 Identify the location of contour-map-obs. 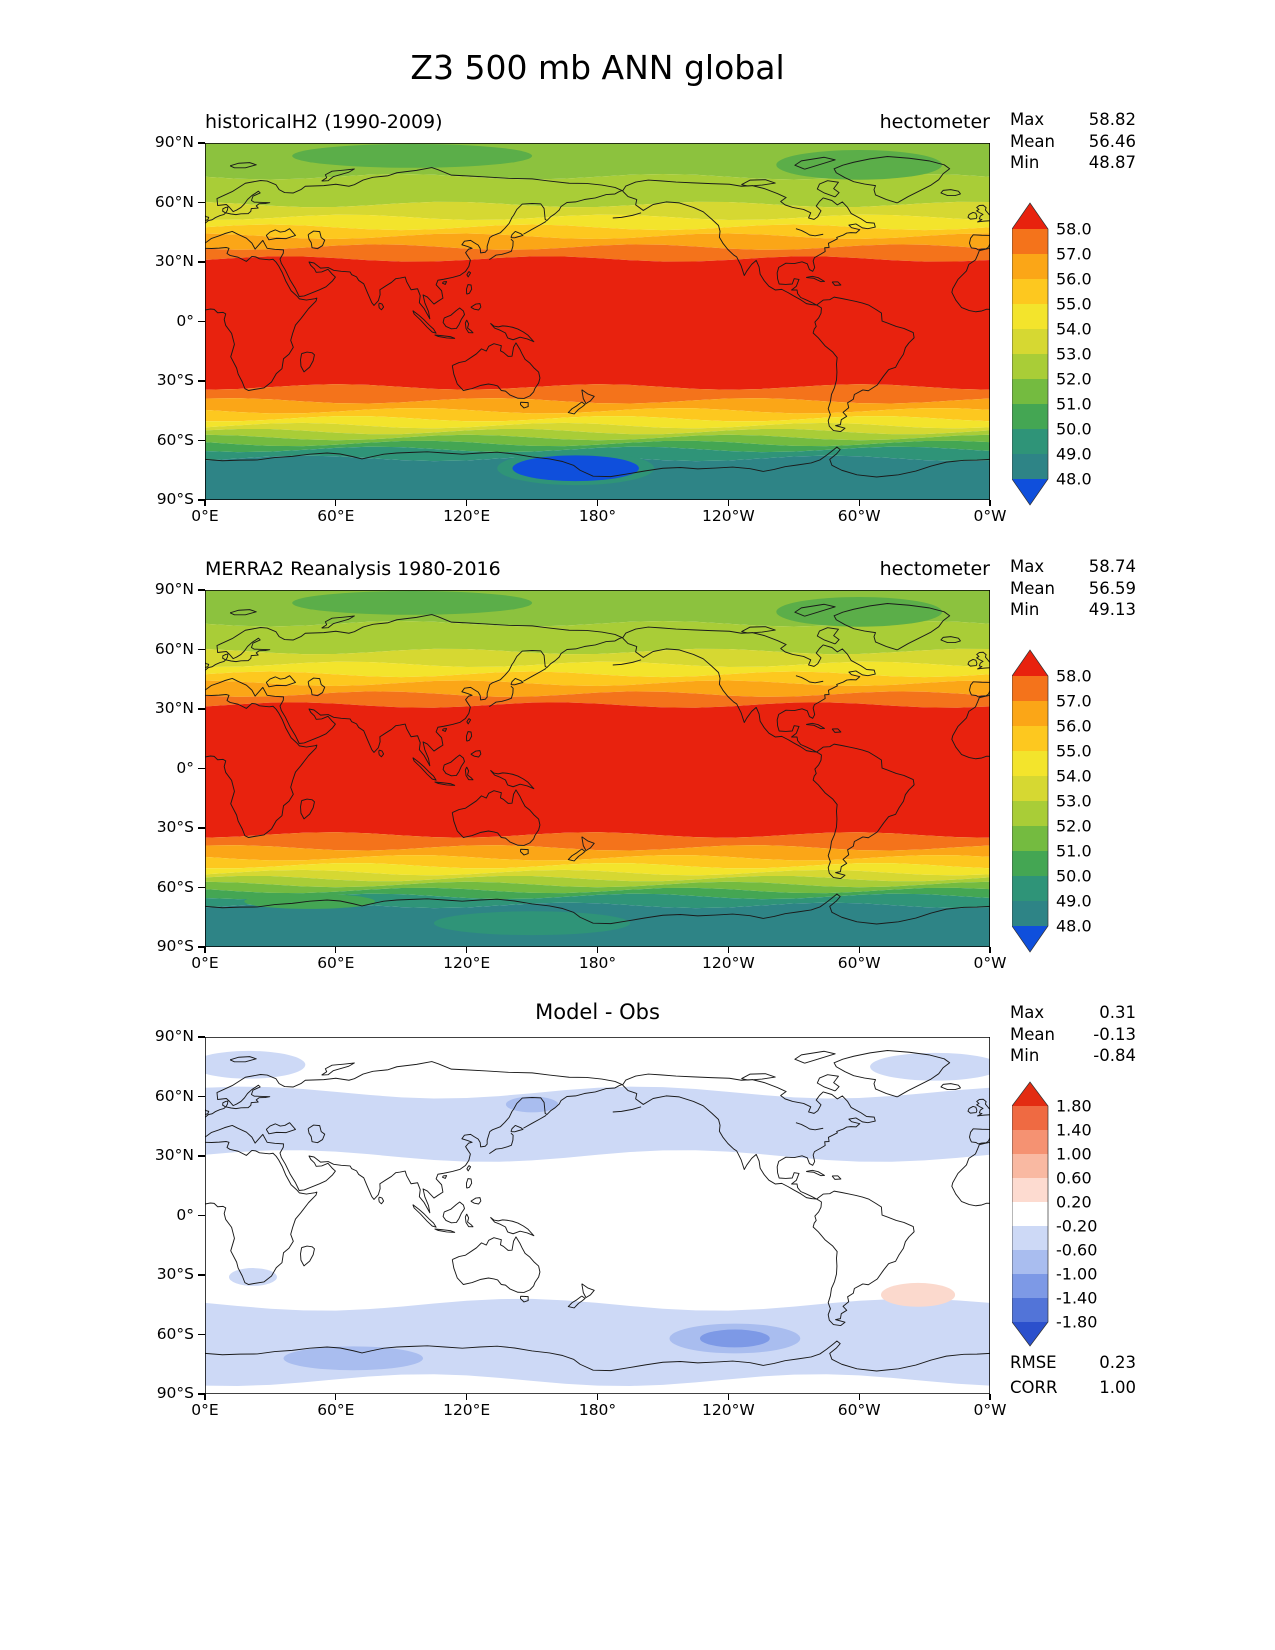
(597, 768).